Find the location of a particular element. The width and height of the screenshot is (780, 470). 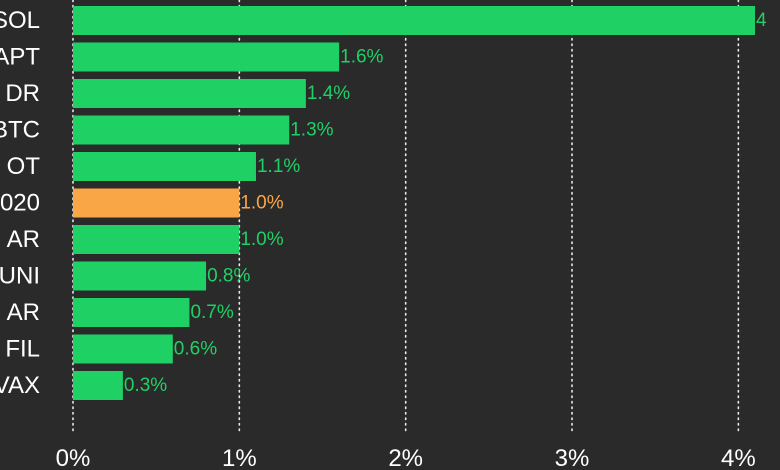

x-tick-label-1: 1% is located at coordinates (239, 457).